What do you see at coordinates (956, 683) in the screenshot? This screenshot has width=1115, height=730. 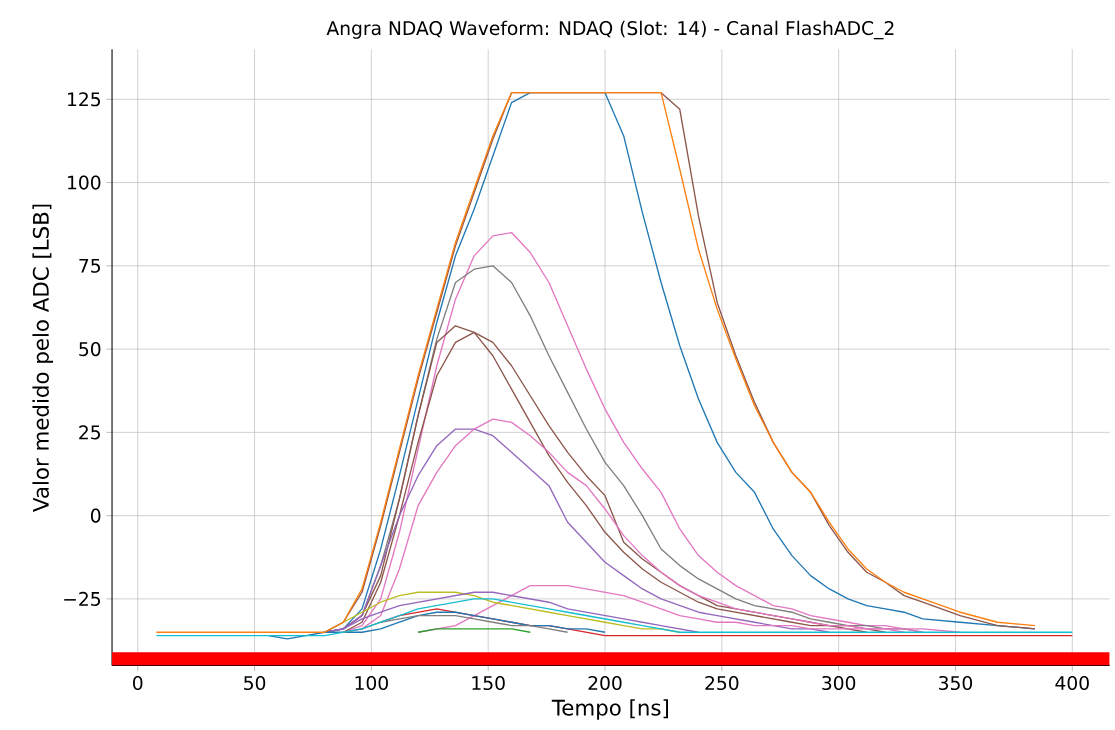 I see `x-tick-label: 350` at bounding box center [956, 683].